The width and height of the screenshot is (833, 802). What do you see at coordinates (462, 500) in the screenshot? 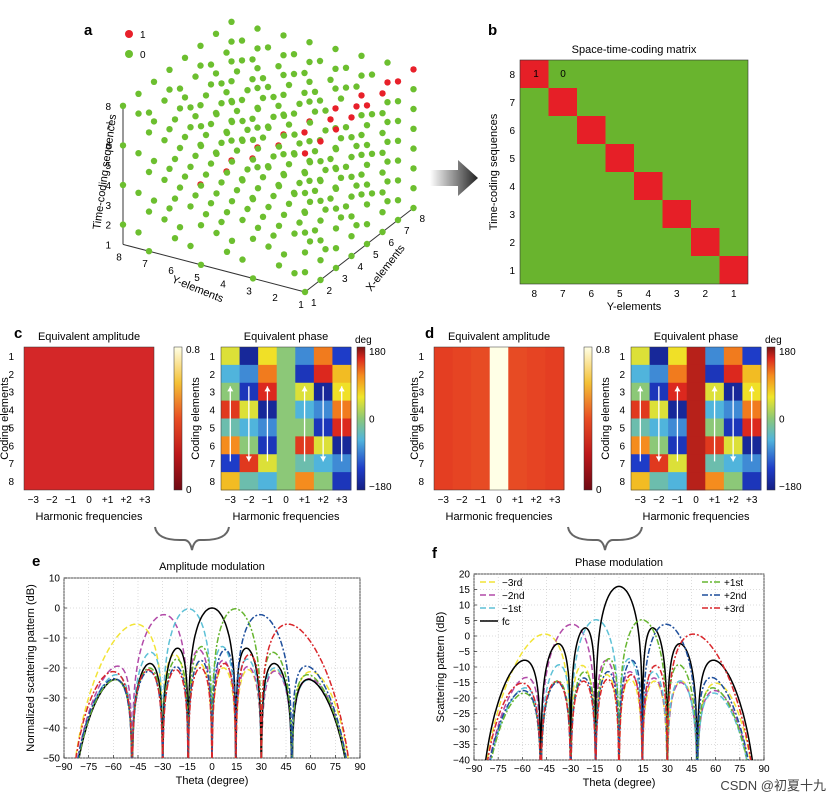
I see `amp-col-tick: −2` at bounding box center [462, 500].